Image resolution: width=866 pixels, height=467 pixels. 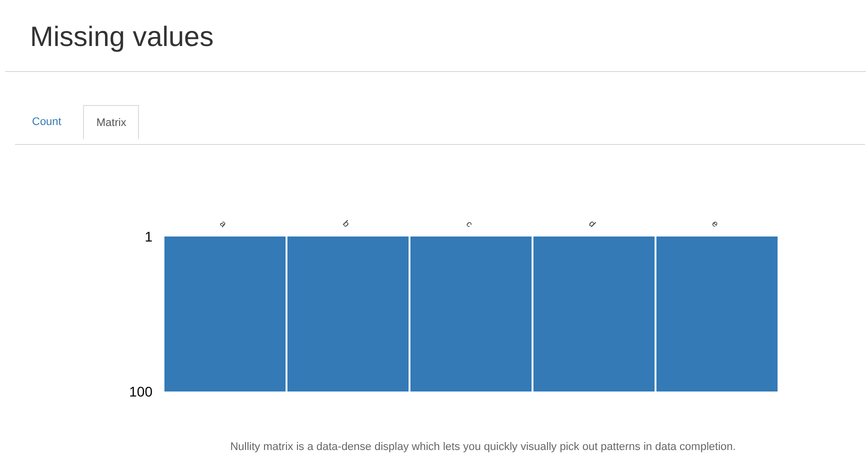 I want to click on text: Nullity matrix is a data-dense display which lets you quickly visually pick out patterns in data completion., so click(x=483, y=447).